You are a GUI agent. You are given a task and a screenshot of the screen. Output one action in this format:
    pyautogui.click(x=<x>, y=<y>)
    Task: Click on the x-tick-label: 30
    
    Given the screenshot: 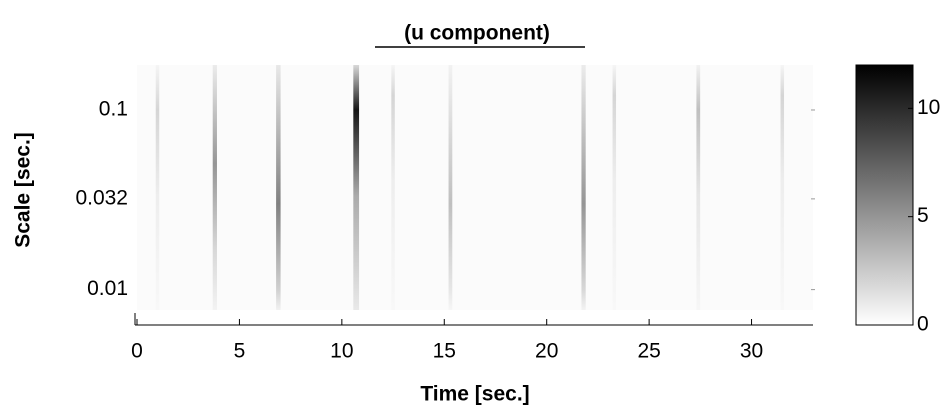 What is the action you would take?
    pyautogui.click(x=751, y=351)
    